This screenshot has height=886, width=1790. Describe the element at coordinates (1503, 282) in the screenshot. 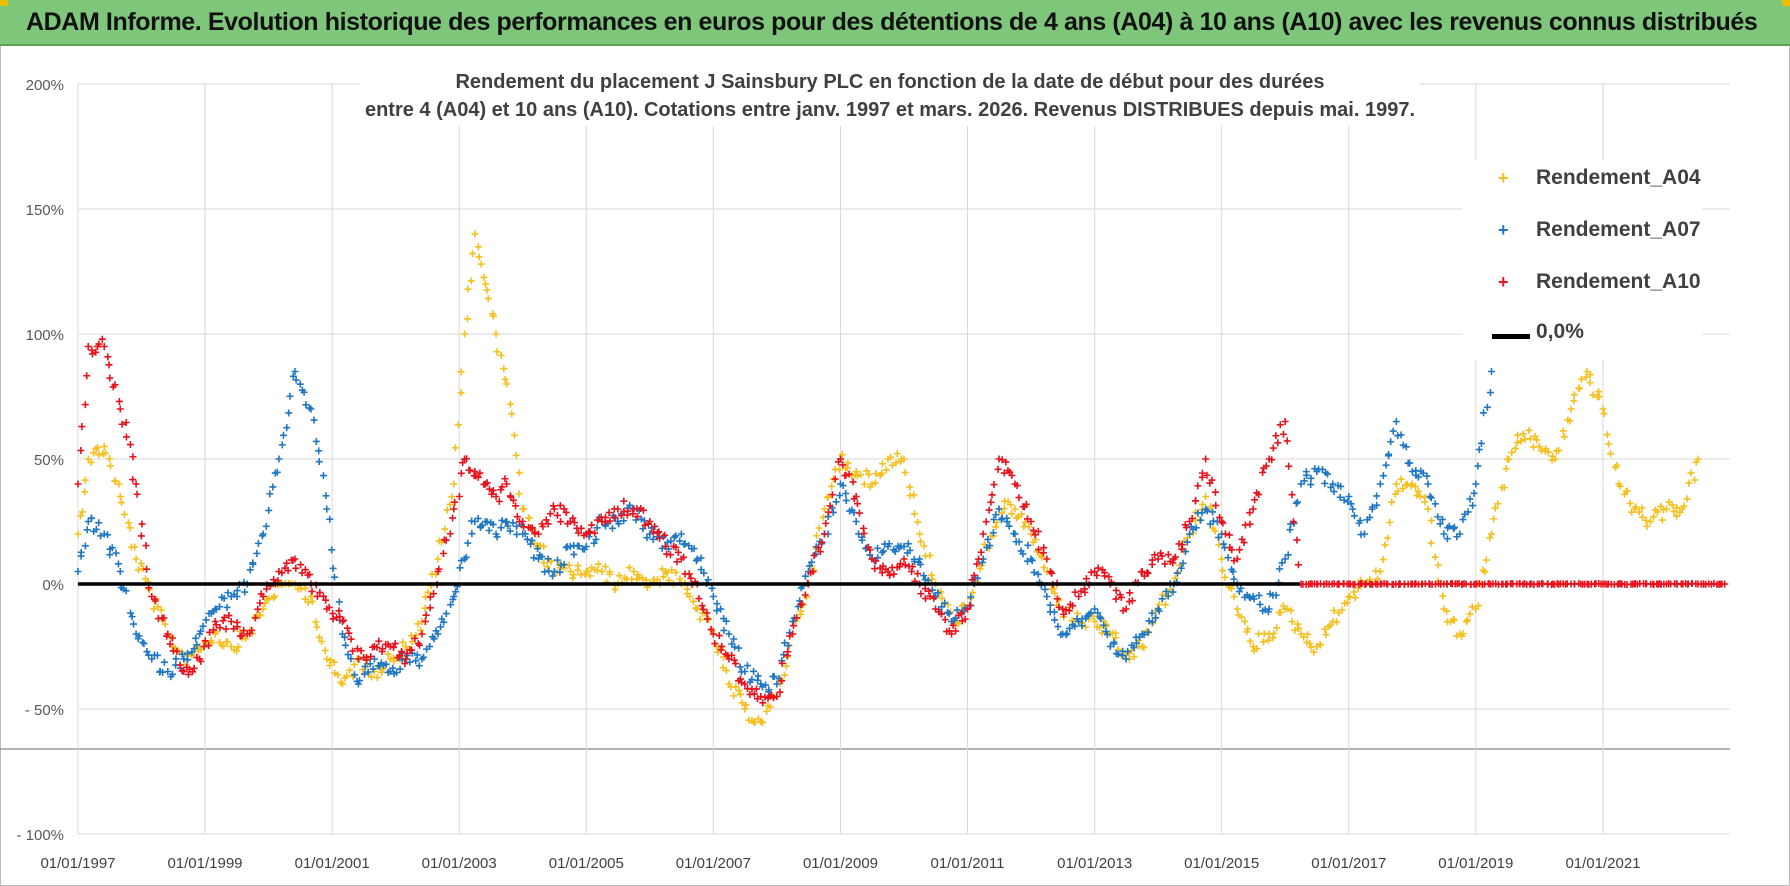

I see `legend-marker-a10: +` at that location.